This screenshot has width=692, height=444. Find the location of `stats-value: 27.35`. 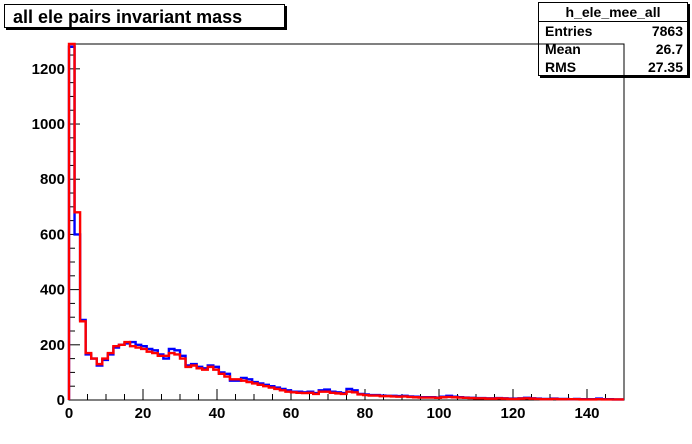

stats-value: 27.35 is located at coordinates (665, 67).